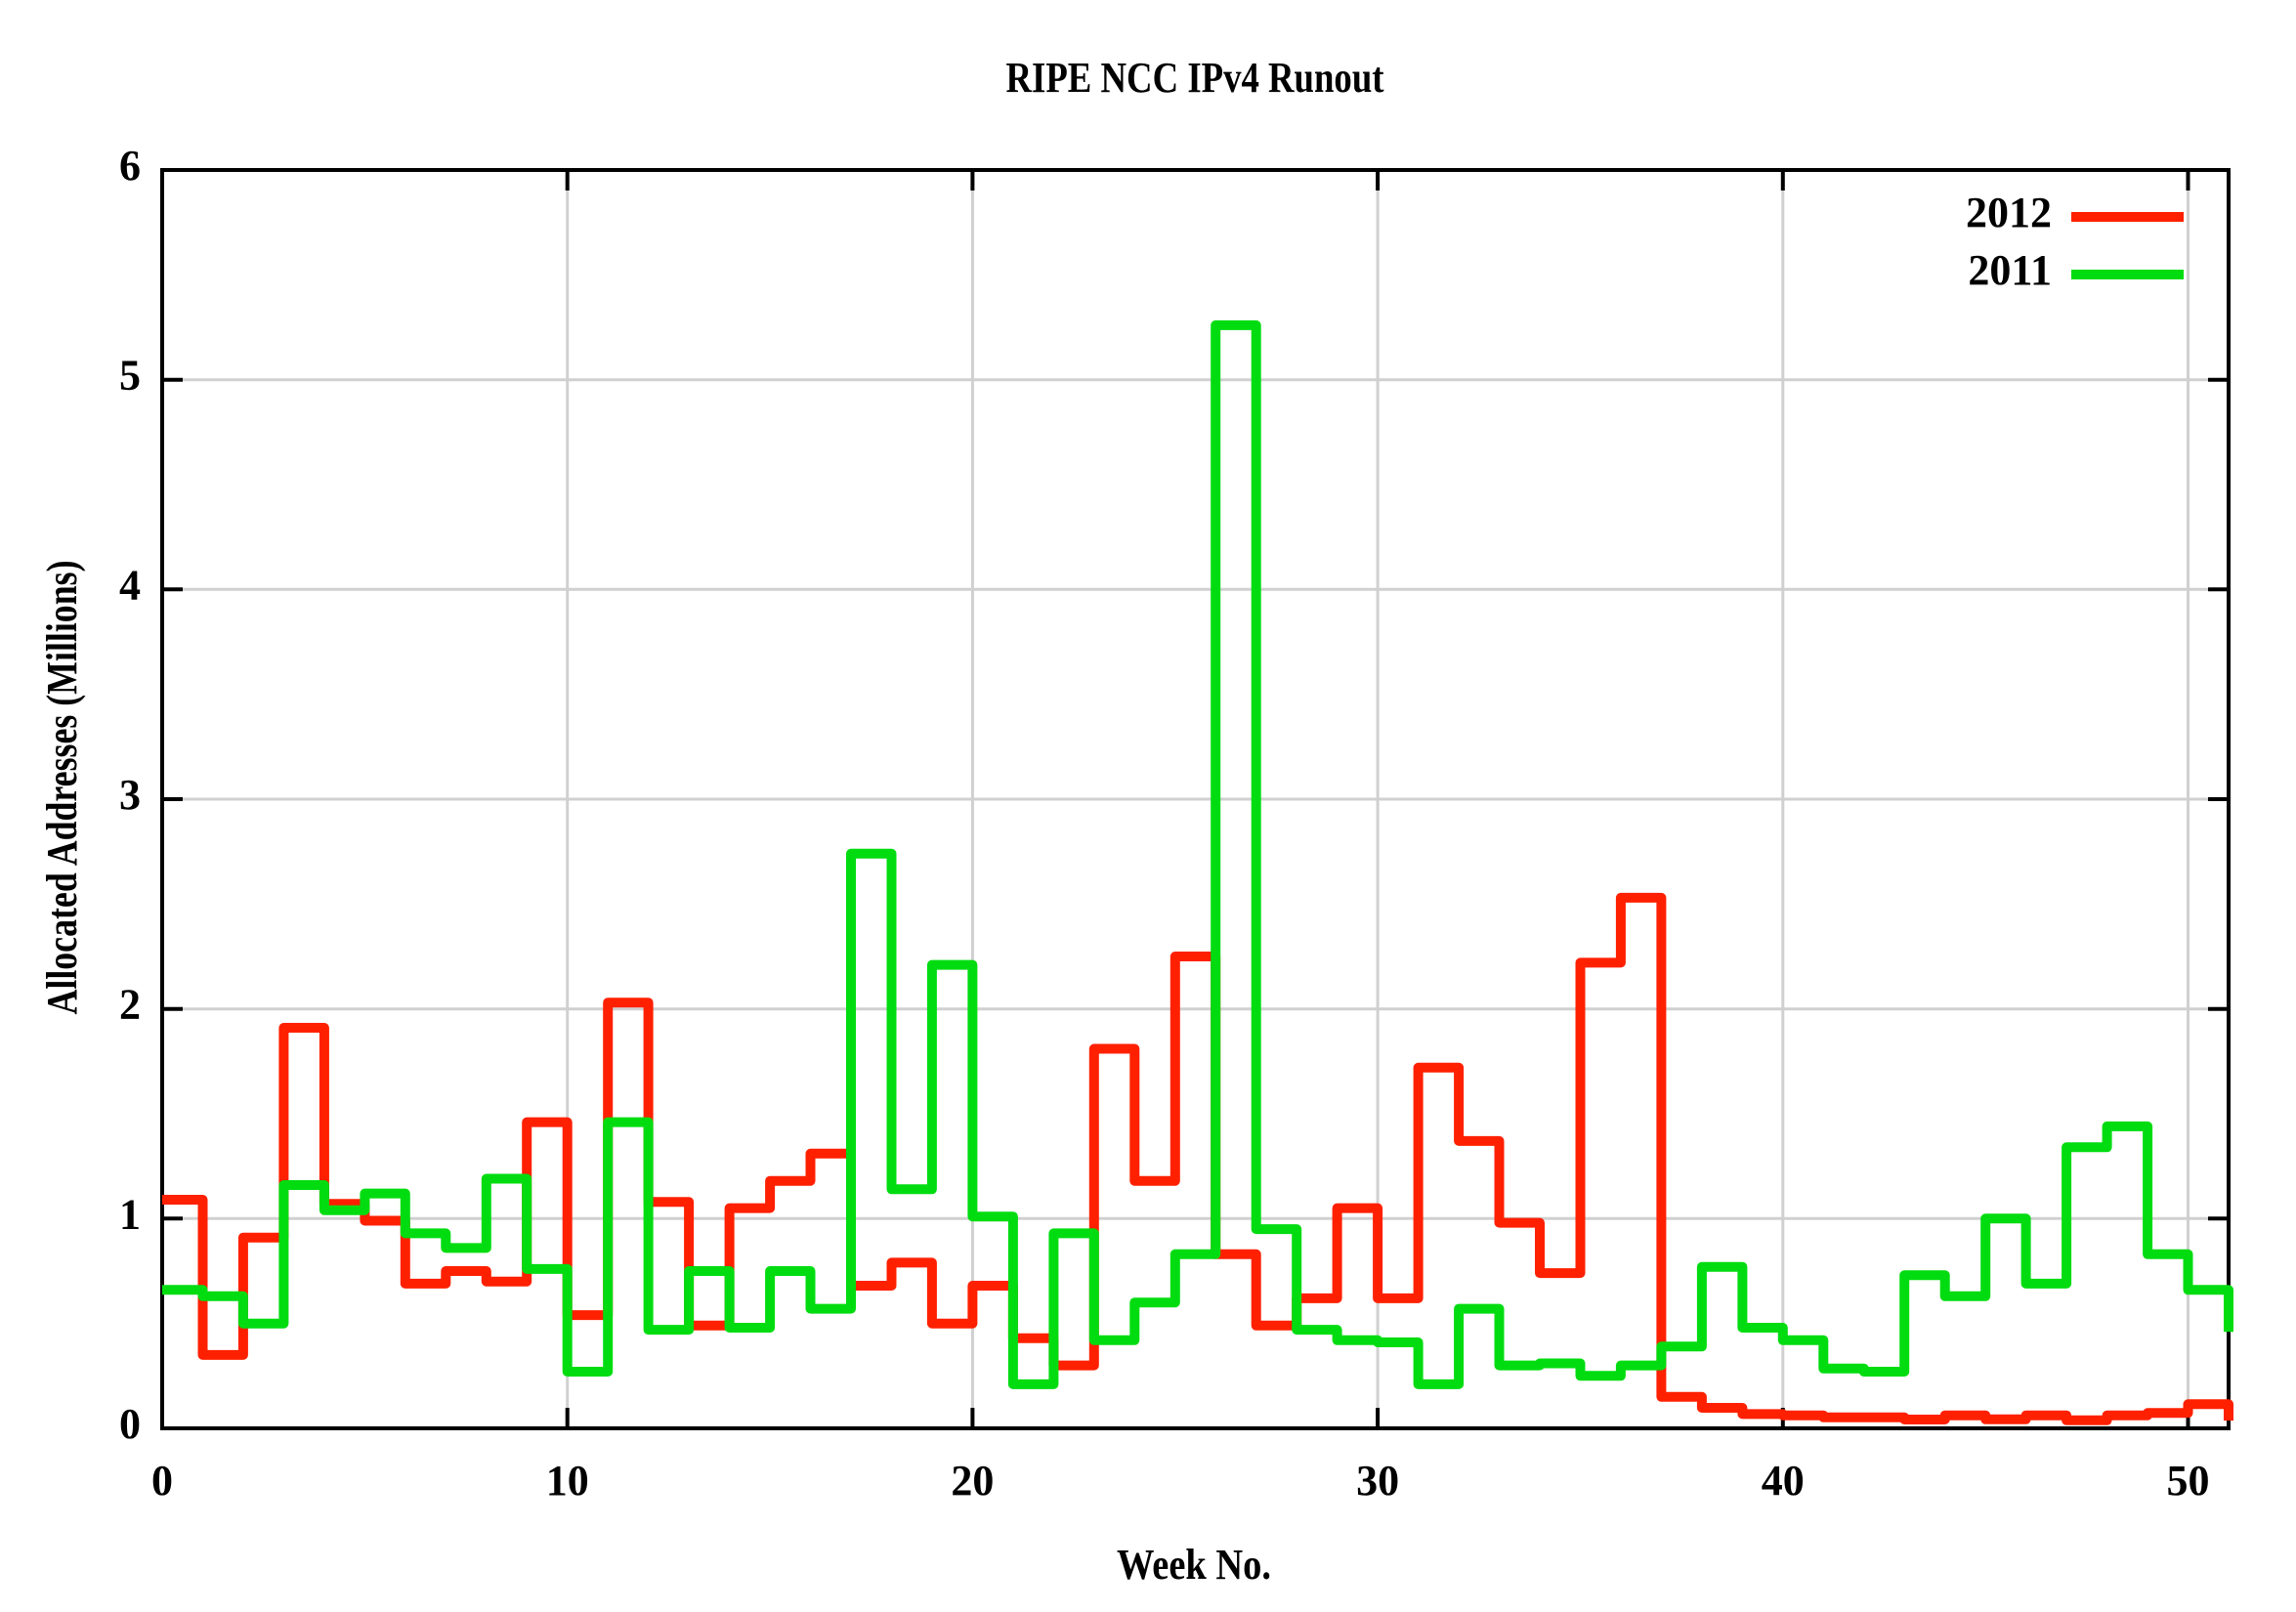 This screenshot has height=1612, width=2296. Describe the element at coordinates (2010, 270) in the screenshot. I see `svg-text: 2011` at that location.